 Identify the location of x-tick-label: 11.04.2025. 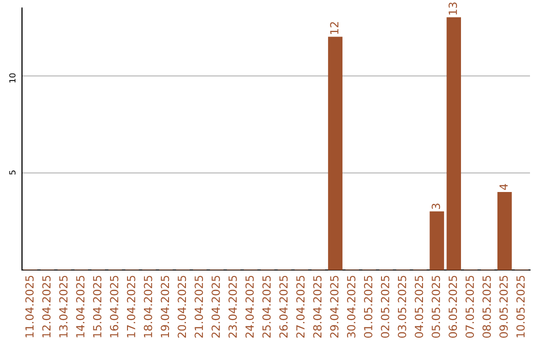
(29, 307).